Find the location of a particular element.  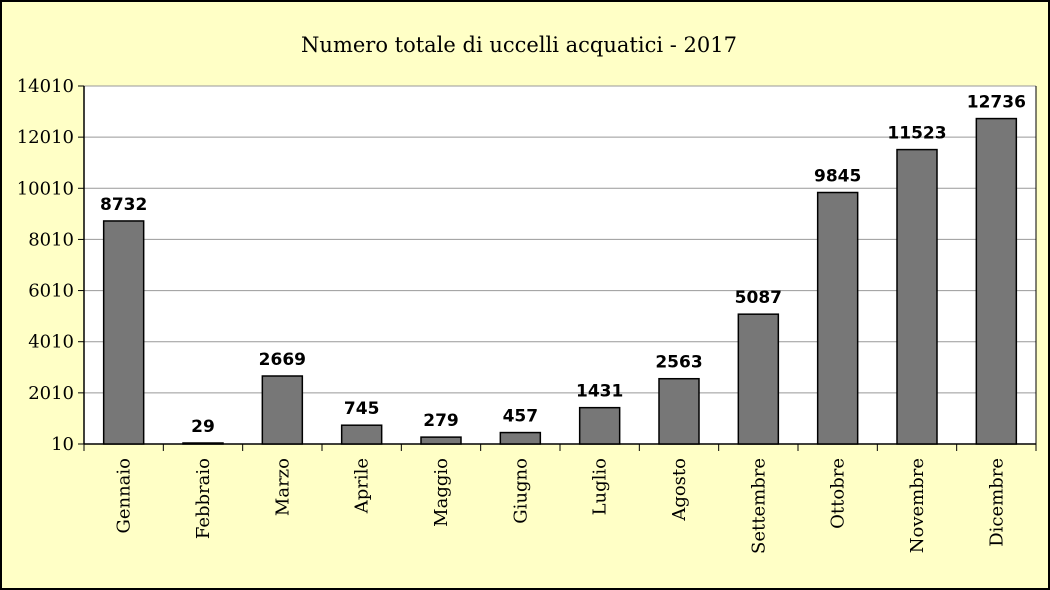

y-tick-label: 10 is located at coordinates (62, 444).